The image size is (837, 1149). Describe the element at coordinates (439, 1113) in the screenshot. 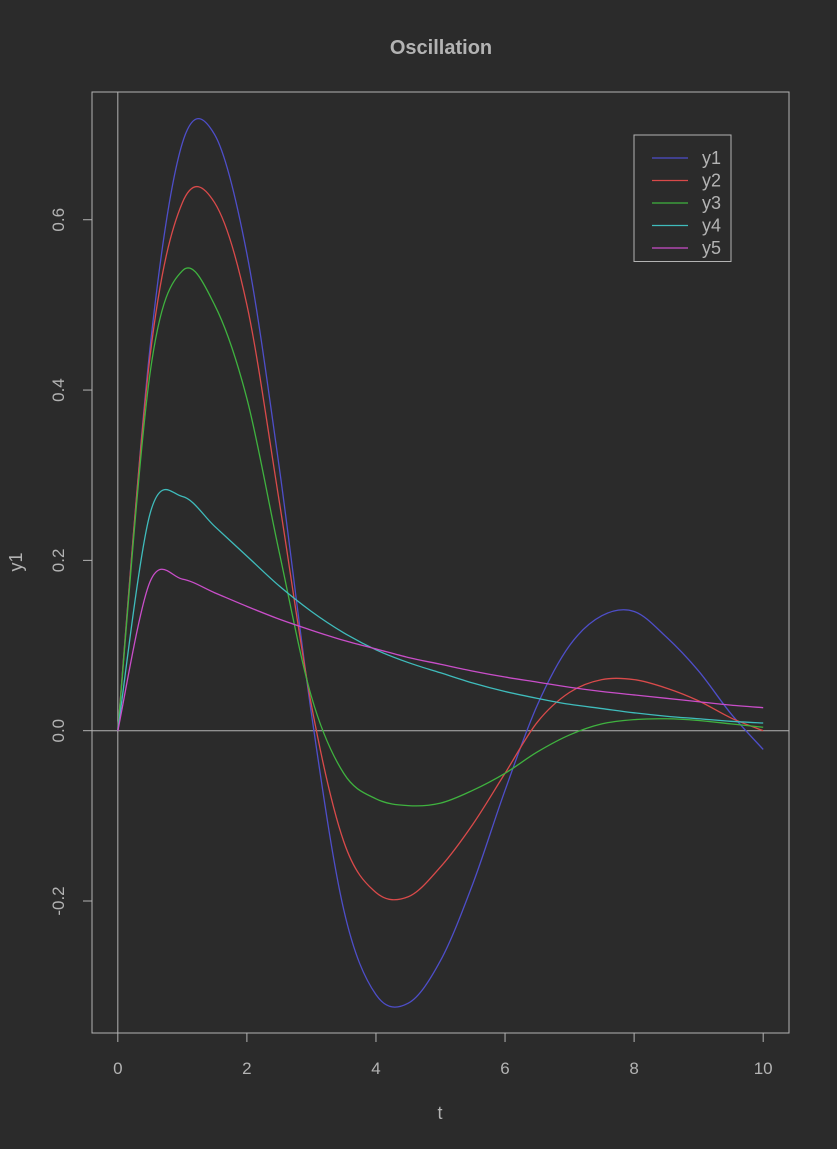

I see `x-axis-label: t` at that location.